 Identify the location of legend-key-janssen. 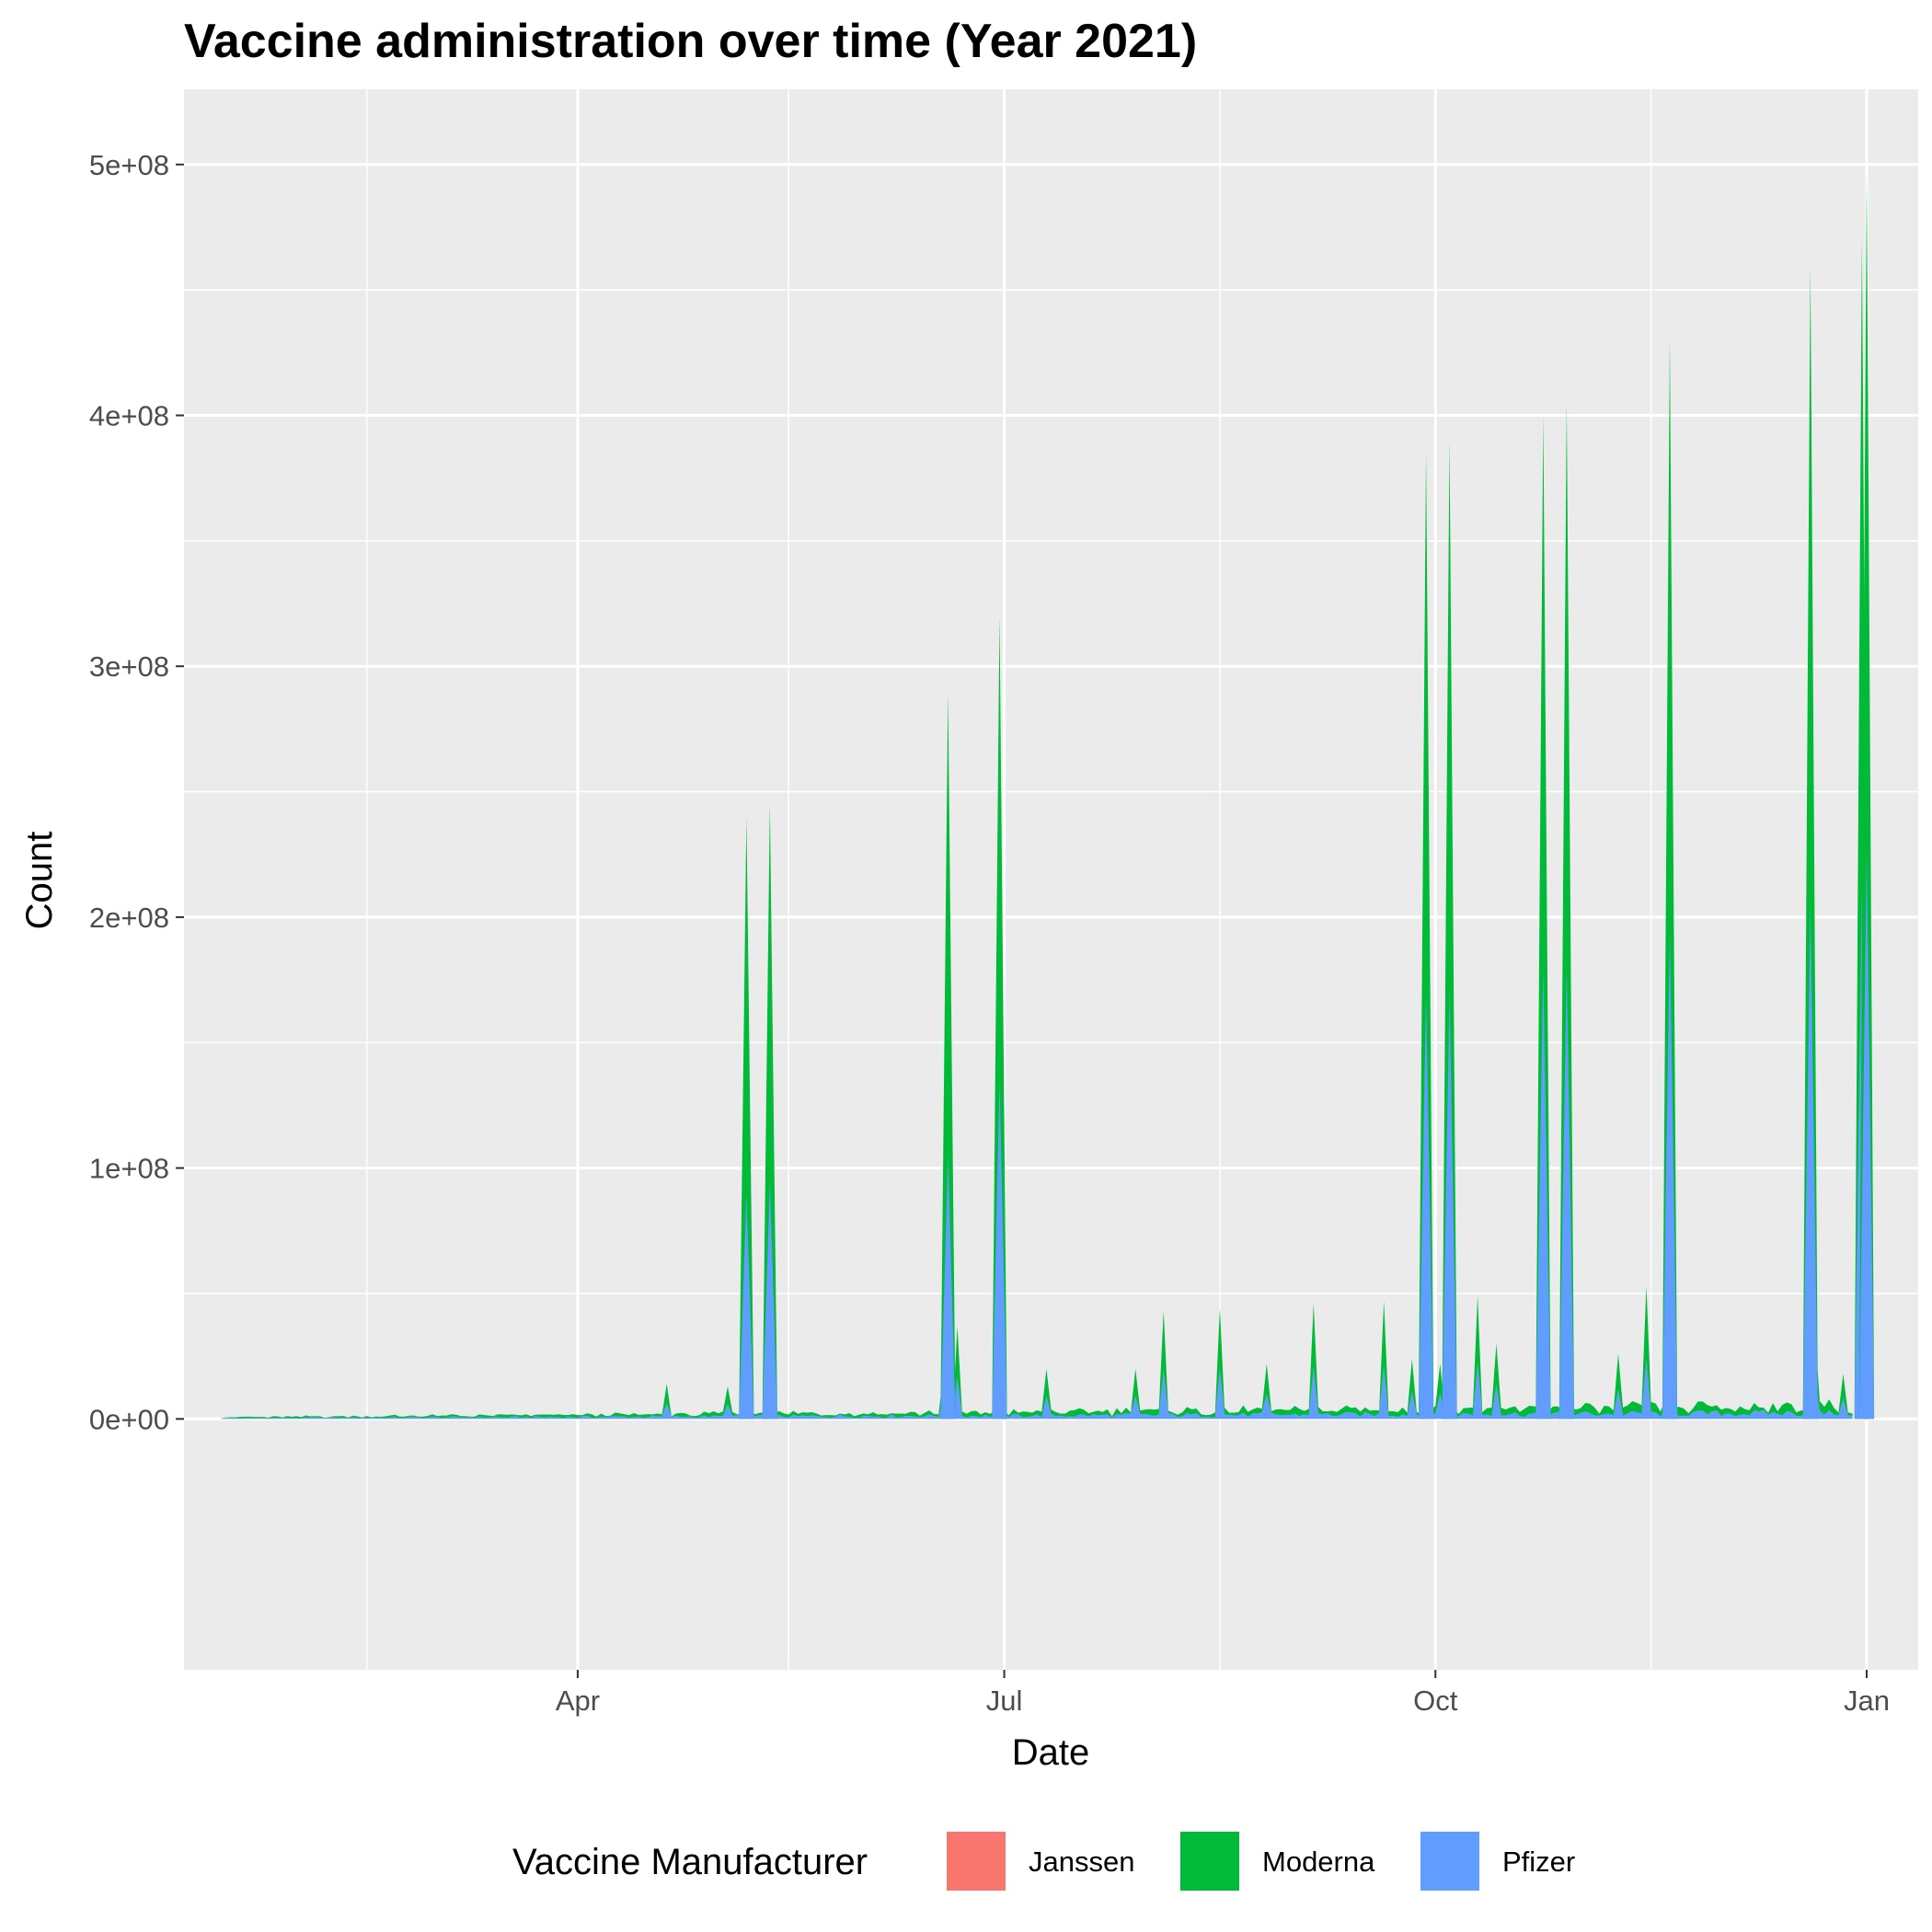
(976, 1861).